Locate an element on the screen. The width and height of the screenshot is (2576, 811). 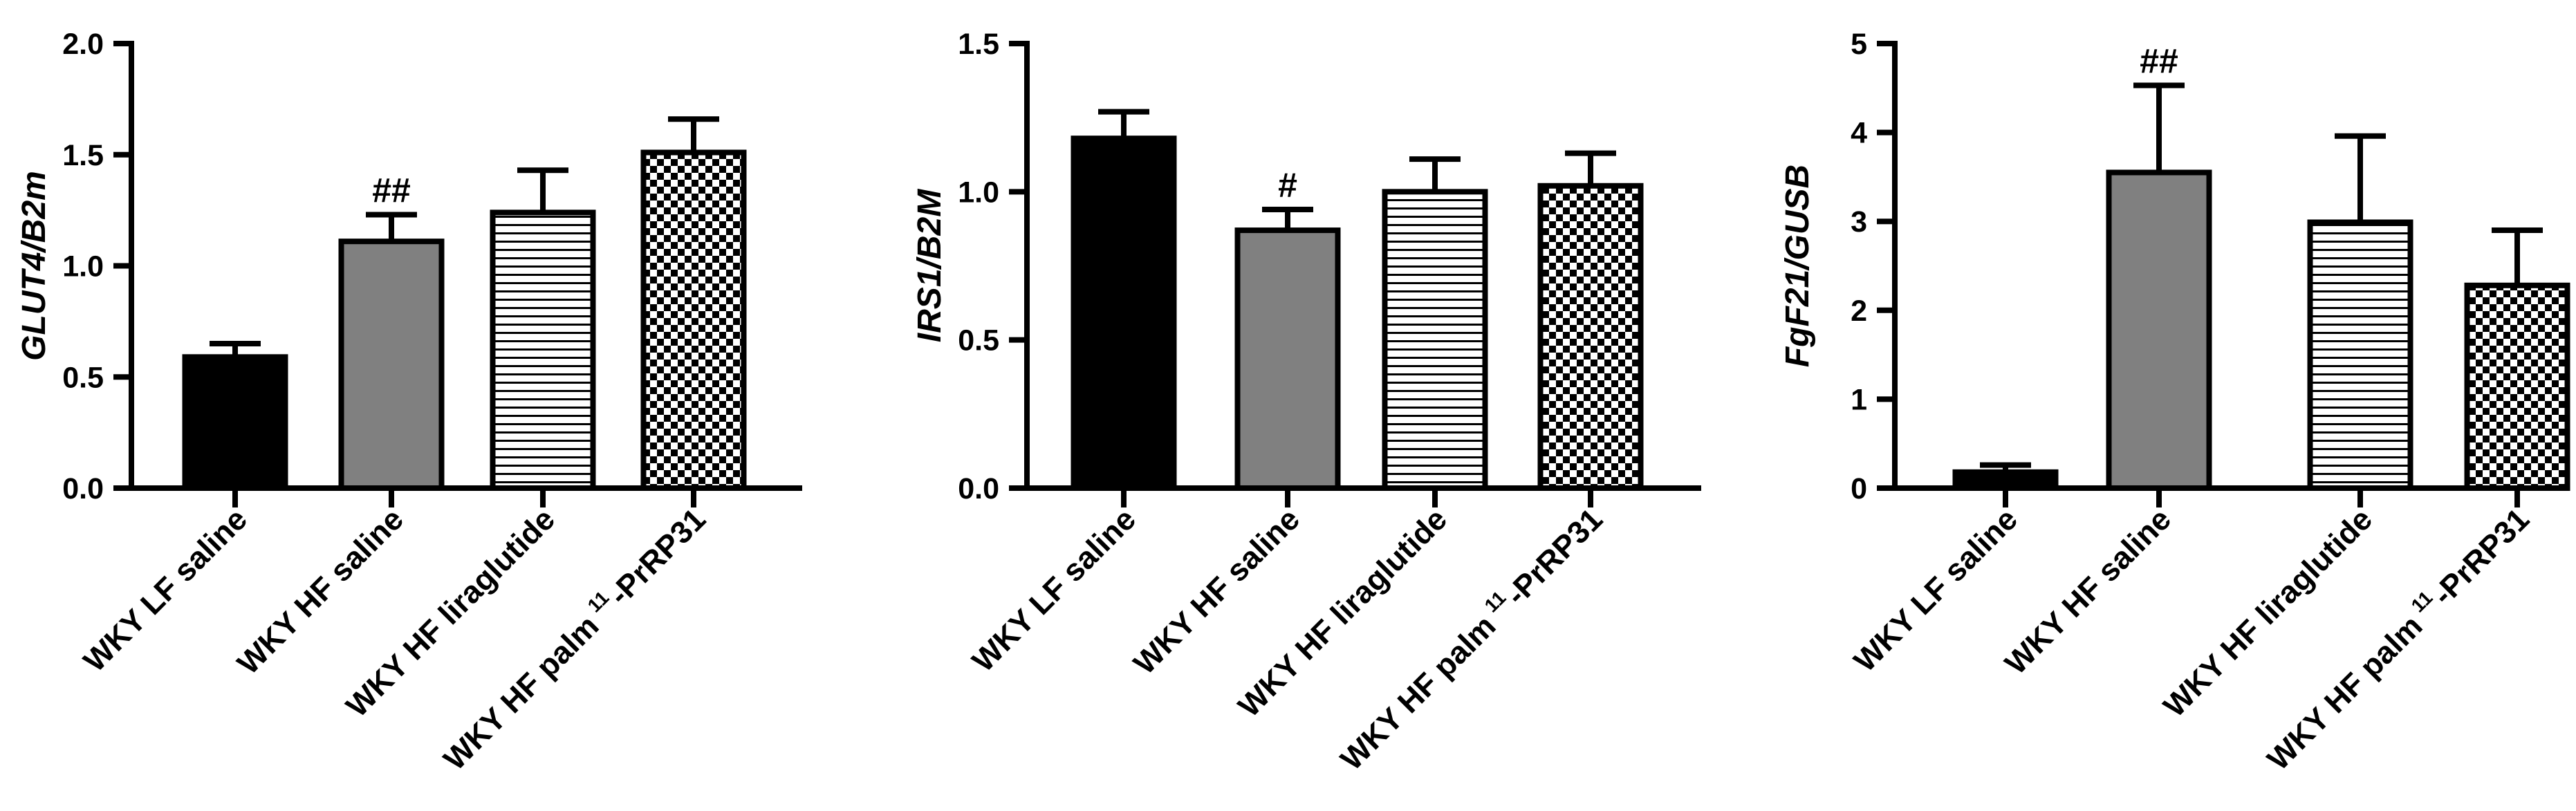
significance-annotation: # is located at coordinates (1287, 185).